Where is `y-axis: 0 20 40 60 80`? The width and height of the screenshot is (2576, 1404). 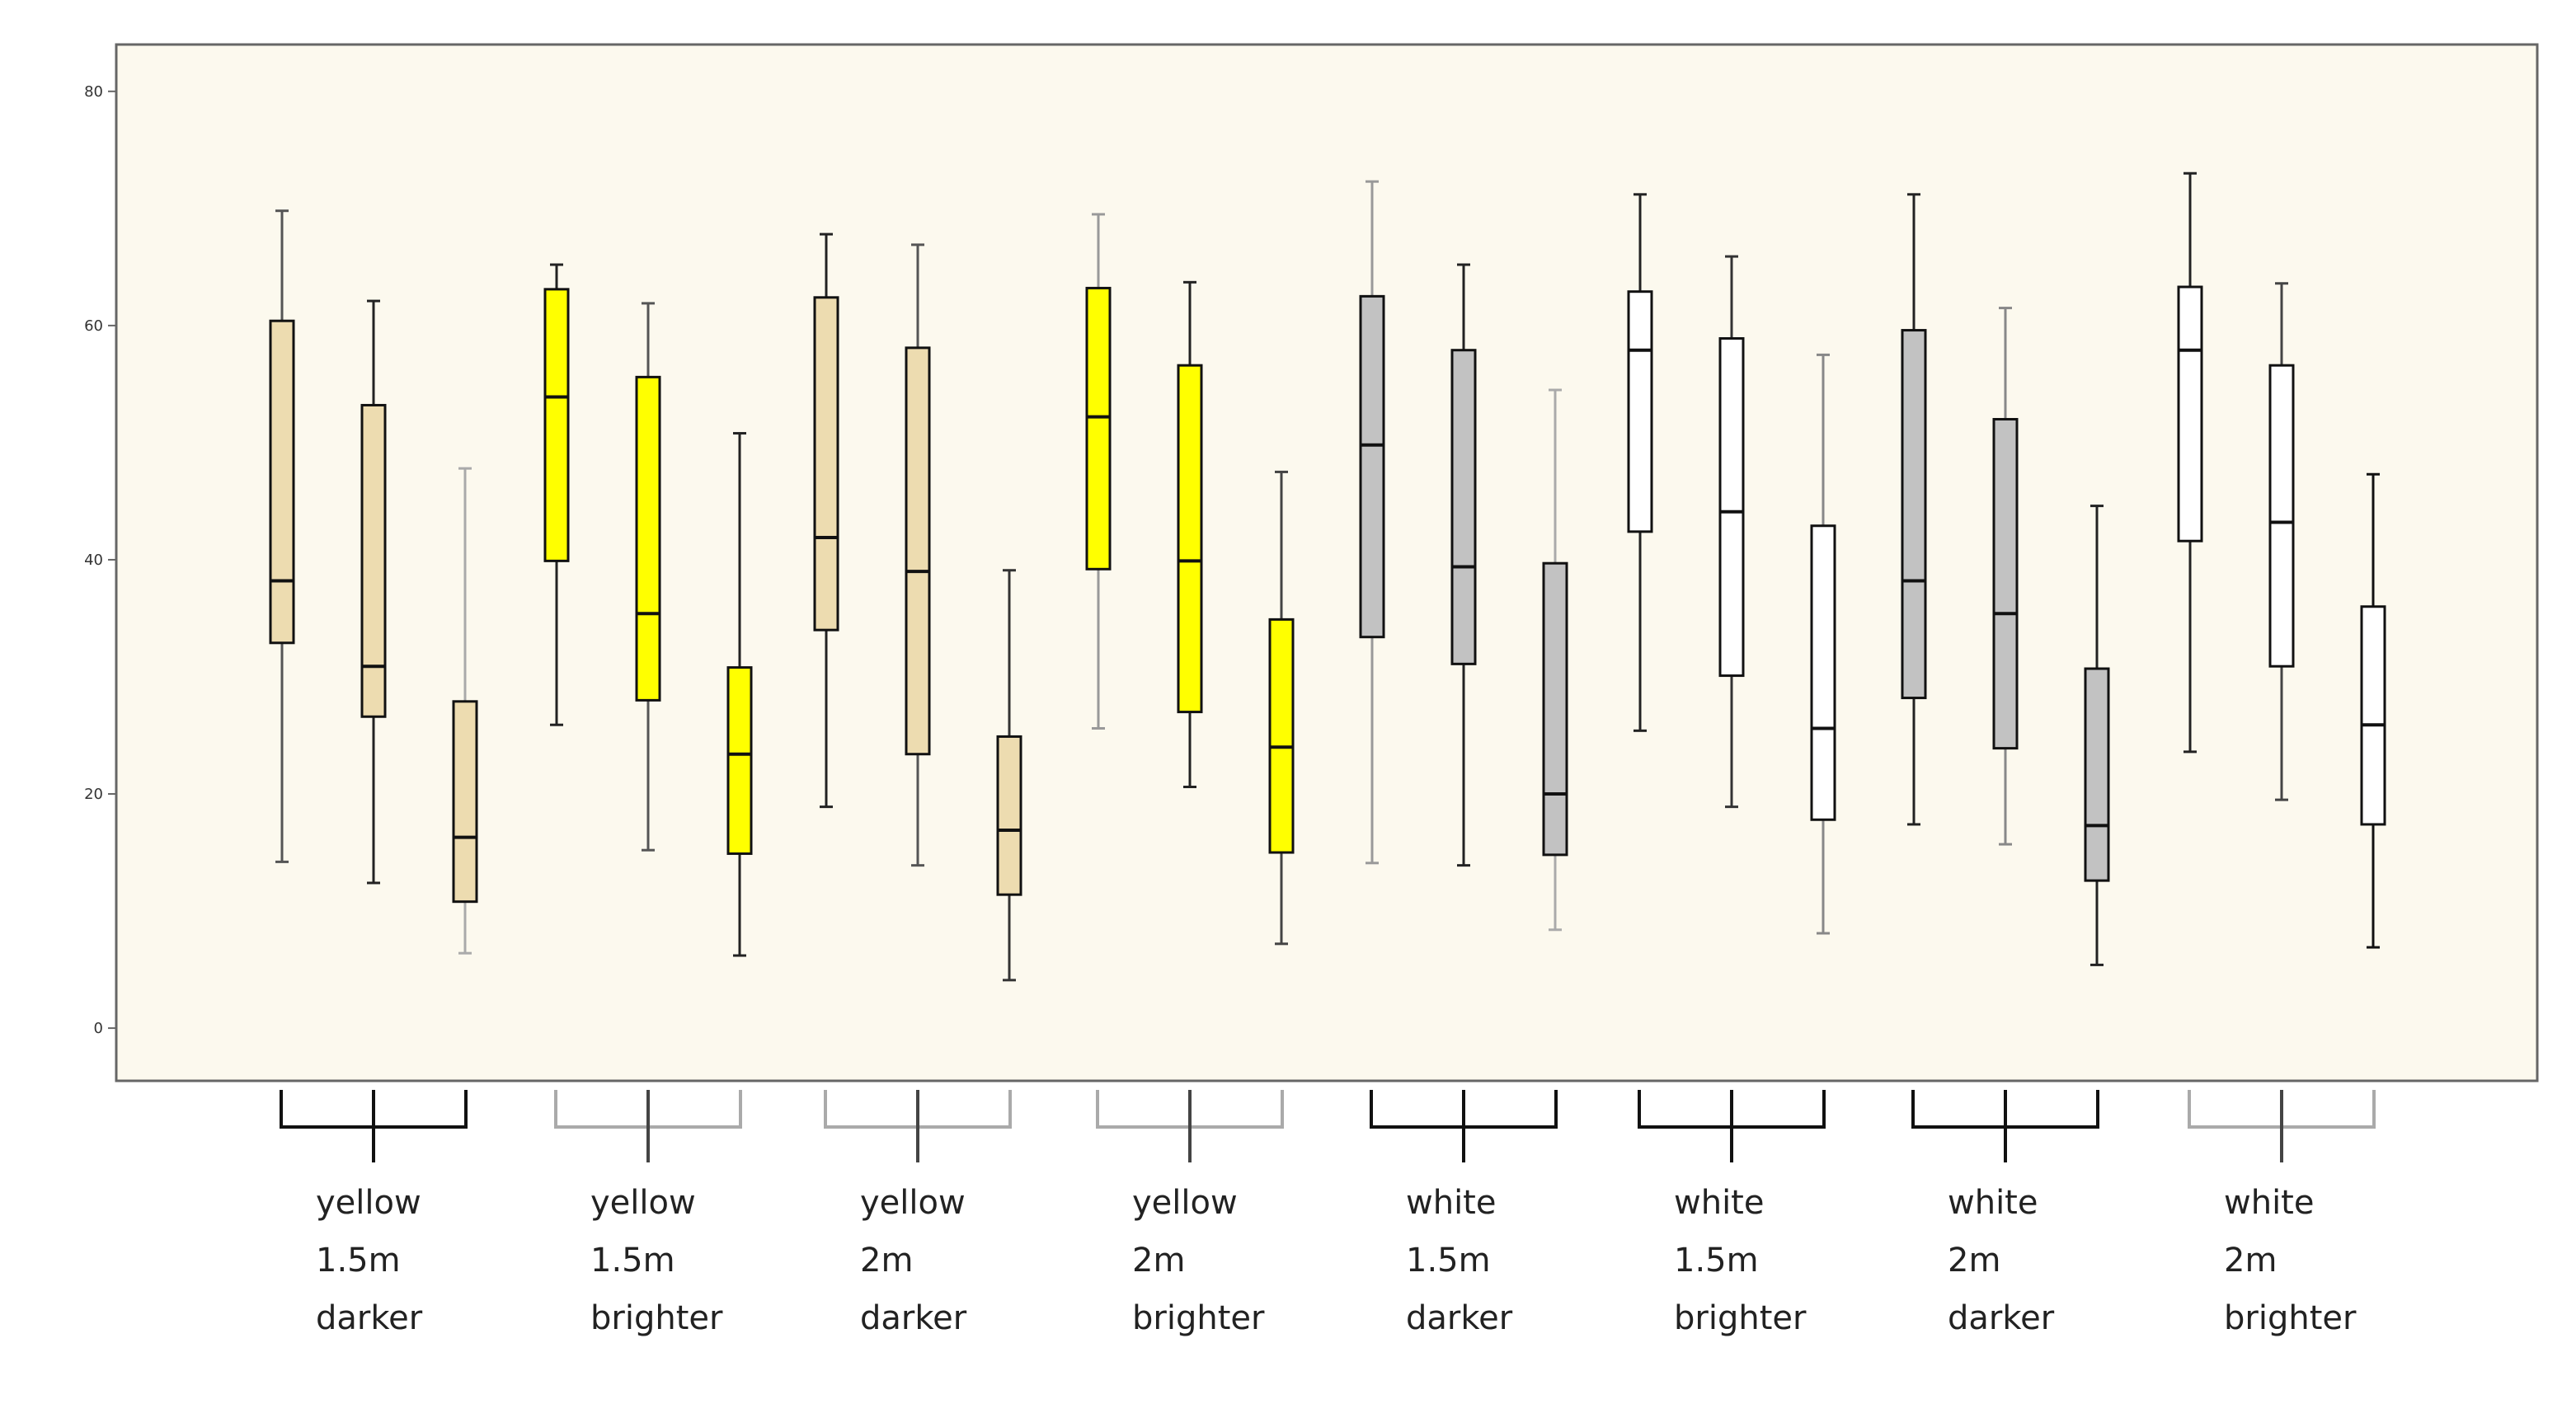 y-axis: 0 20 40 60 80 is located at coordinates (100, 560).